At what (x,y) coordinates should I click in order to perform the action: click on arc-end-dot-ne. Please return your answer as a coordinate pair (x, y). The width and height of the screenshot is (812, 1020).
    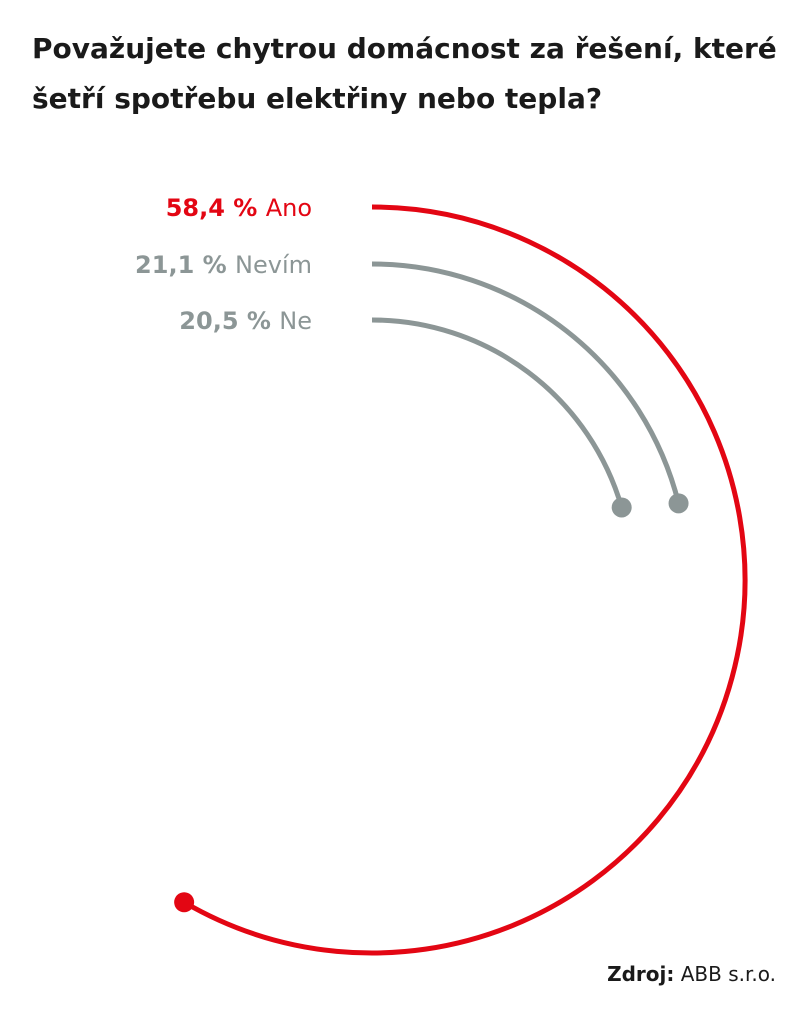
    Looking at the image, I should click on (621, 507).